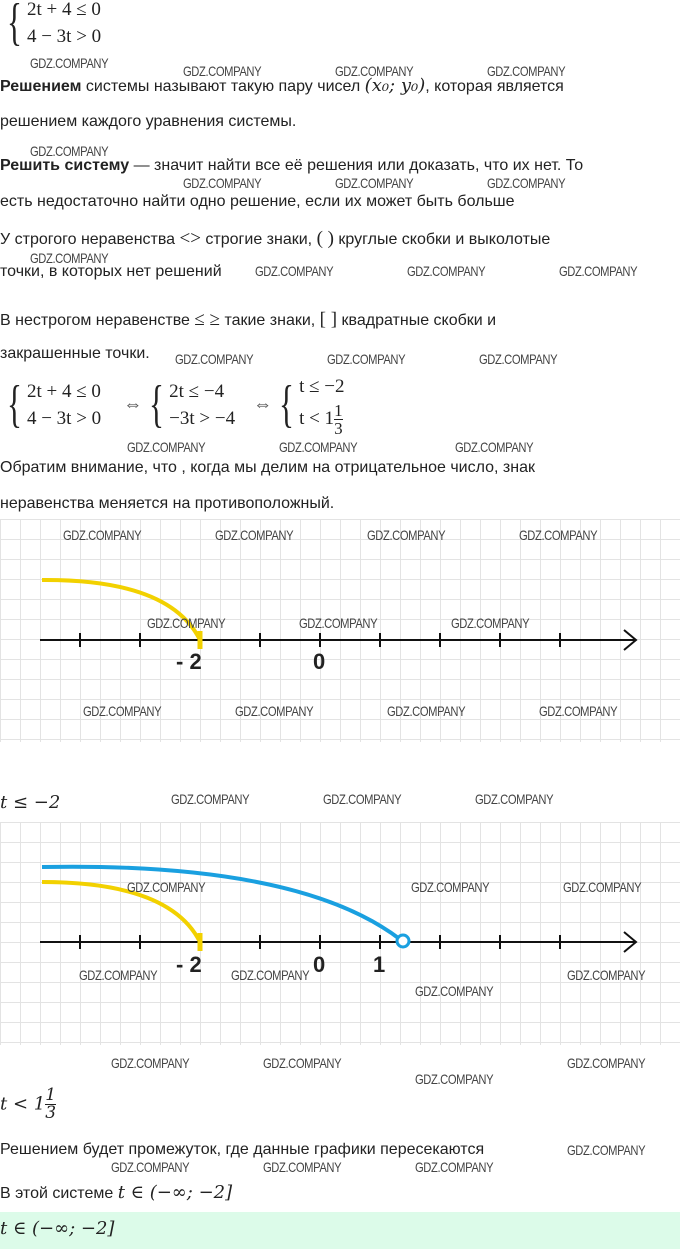 This screenshot has height=1249, width=680. Describe the element at coordinates (175, 1192) in the screenshot. I see `math: t ∈ (−∞; −2]` at that location.